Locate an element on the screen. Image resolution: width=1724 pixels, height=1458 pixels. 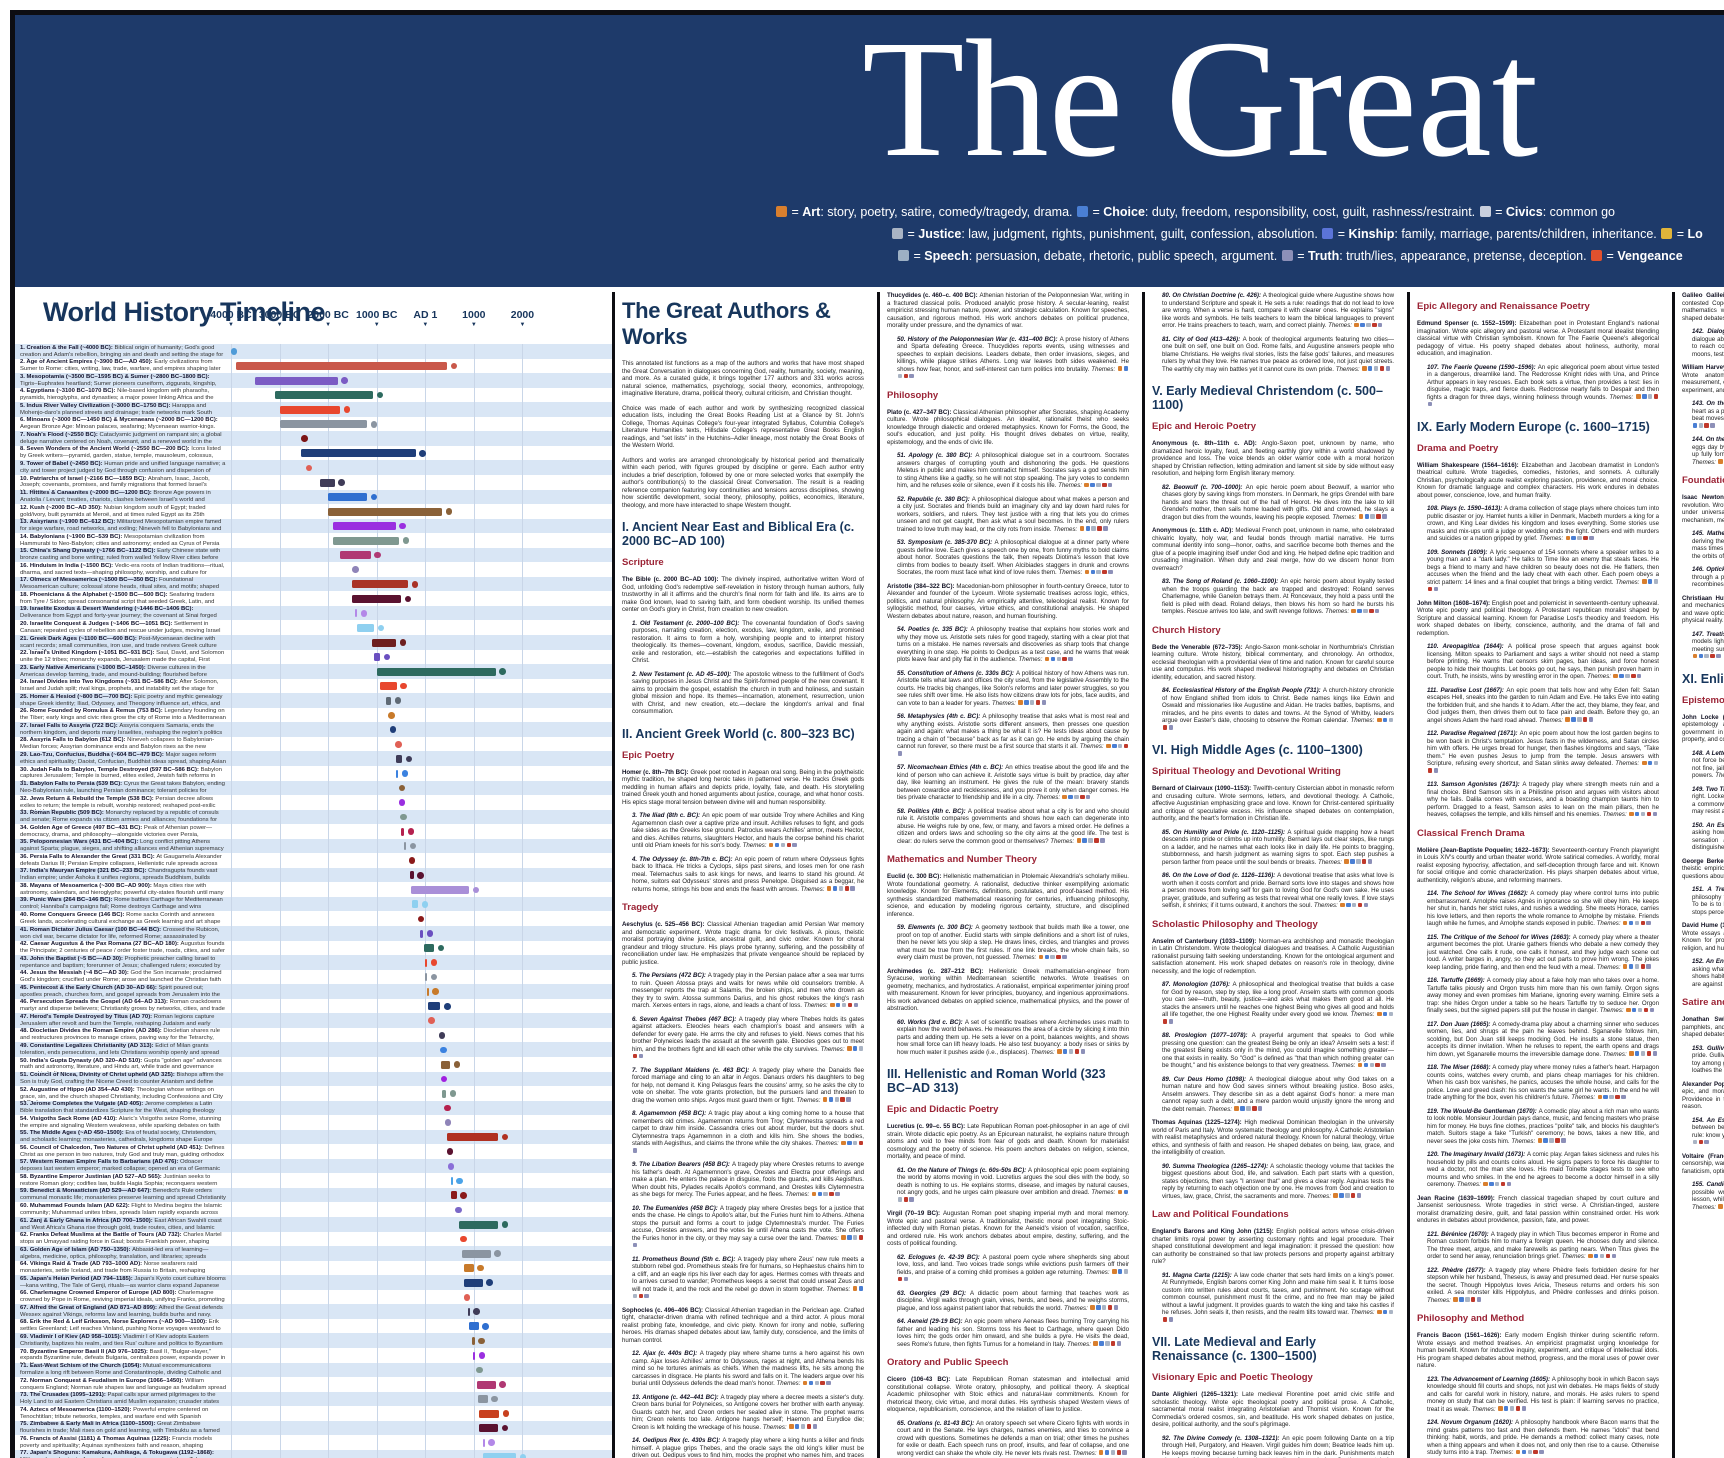
work-title: 64. Aeneid (29-19 BC): is located at coordinates (931, 1321).